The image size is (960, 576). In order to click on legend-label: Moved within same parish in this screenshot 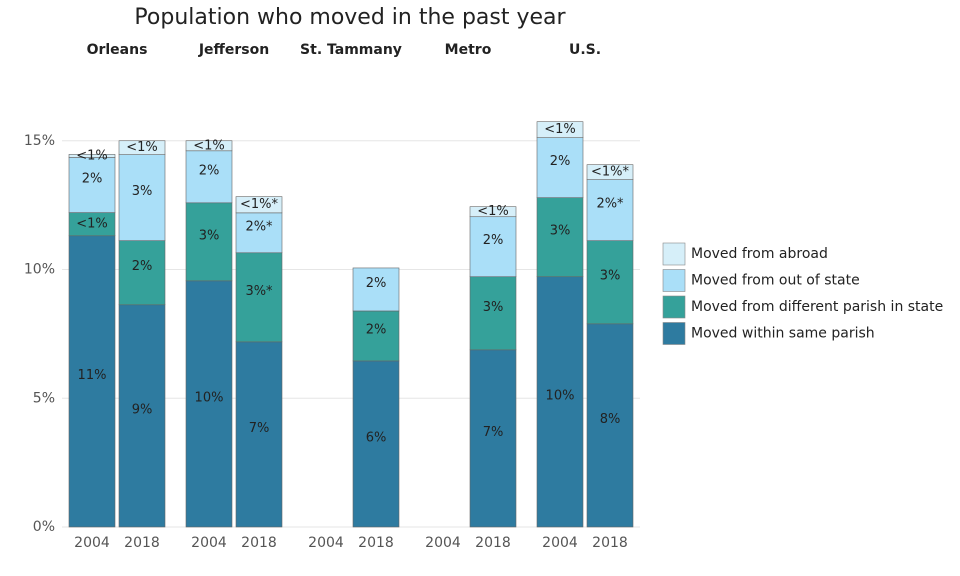, I will do `click(783, 334)`.